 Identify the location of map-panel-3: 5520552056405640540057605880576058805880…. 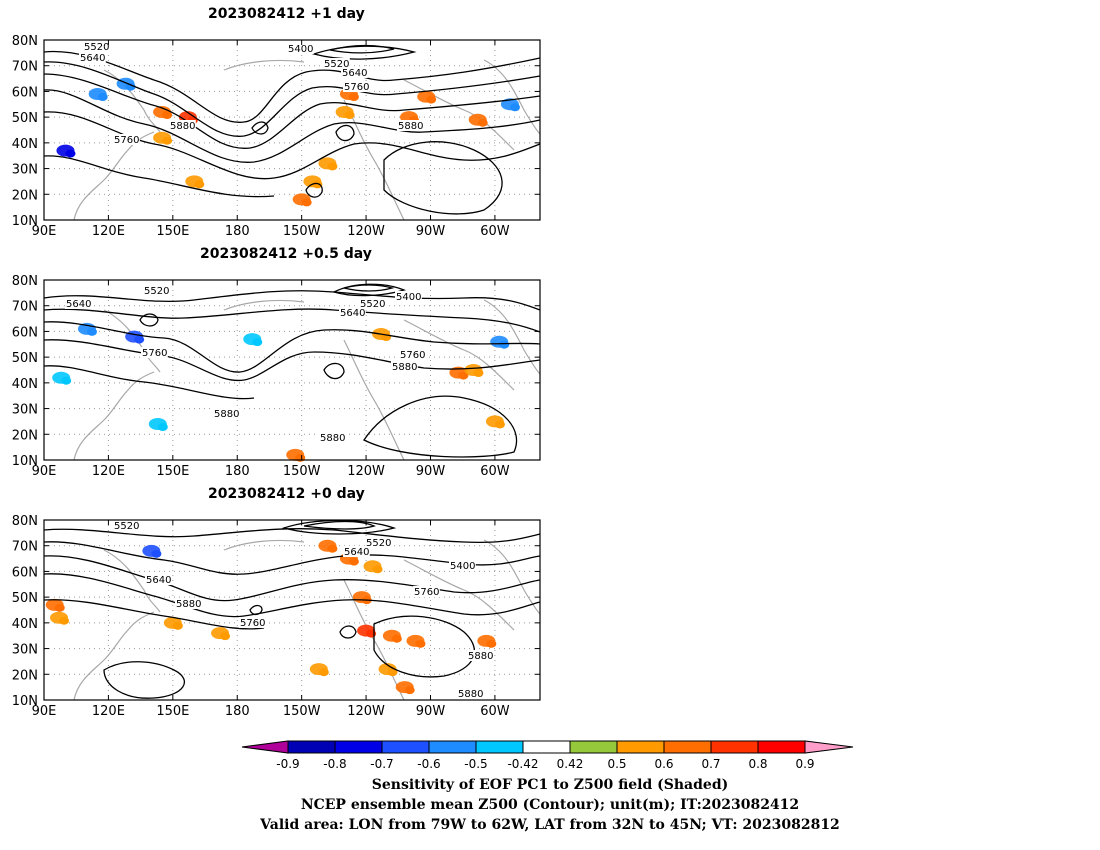
(276, 616).